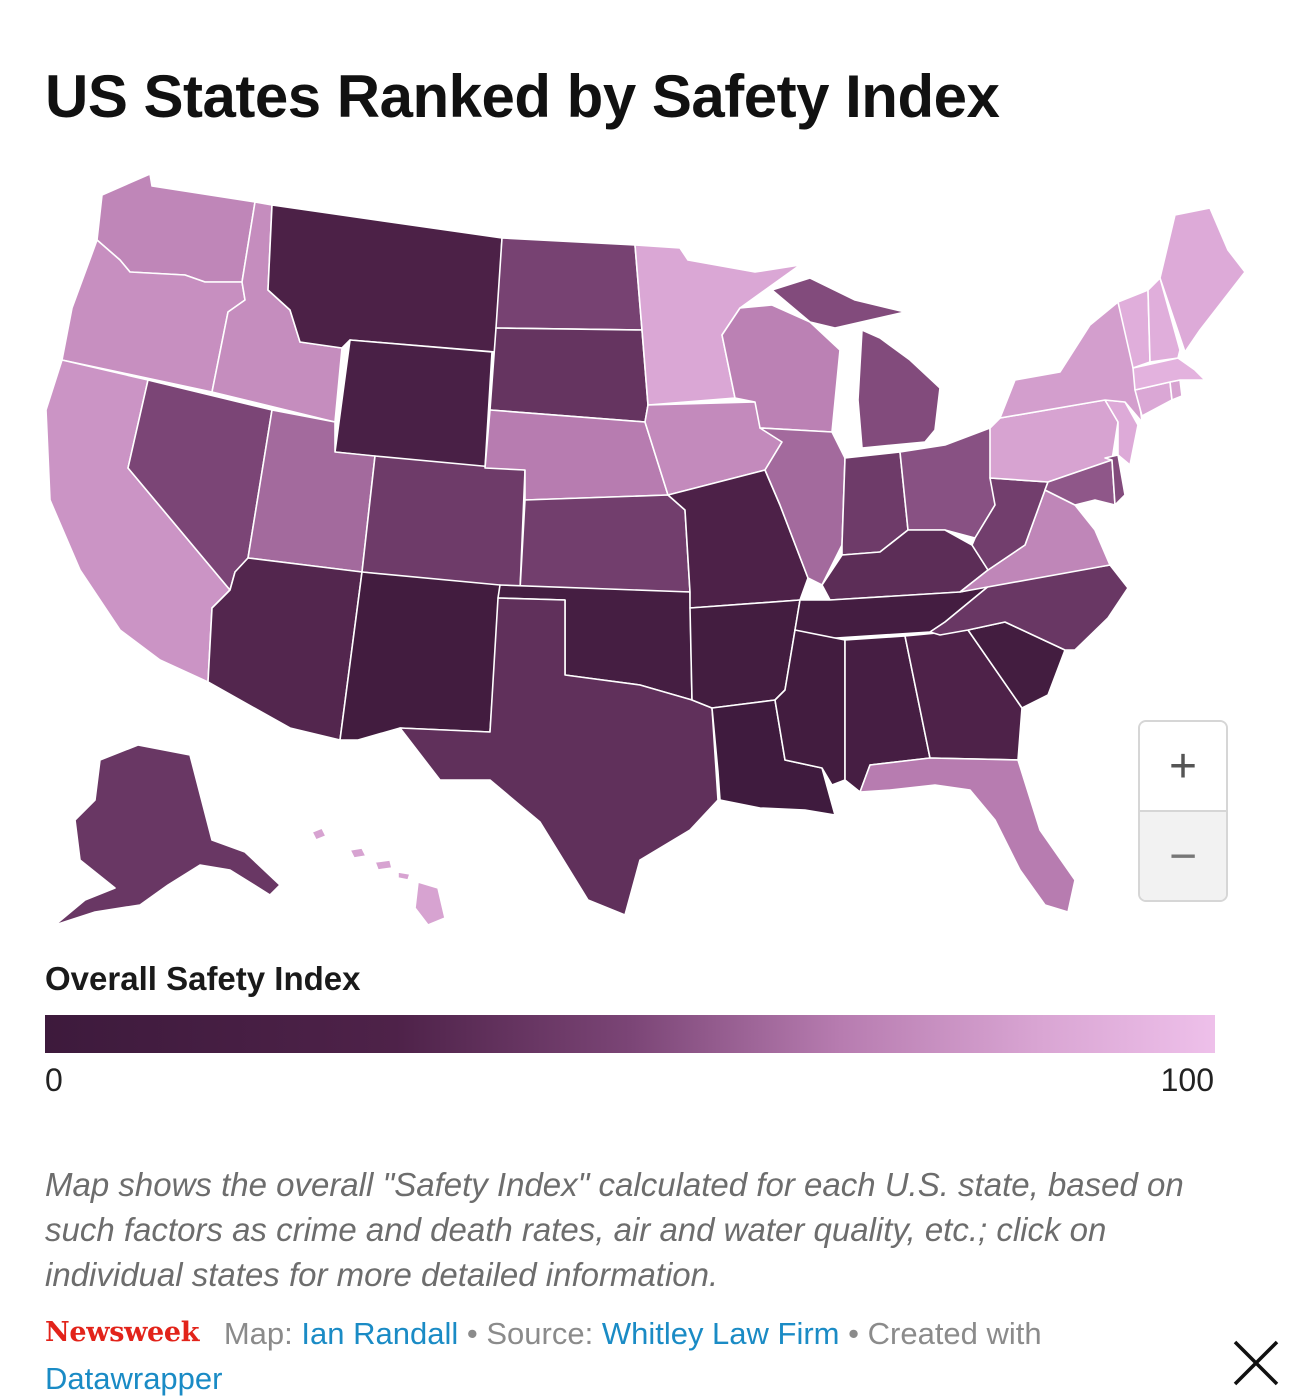  I want to click on zoom-out-button: −, so click(1183, 856).